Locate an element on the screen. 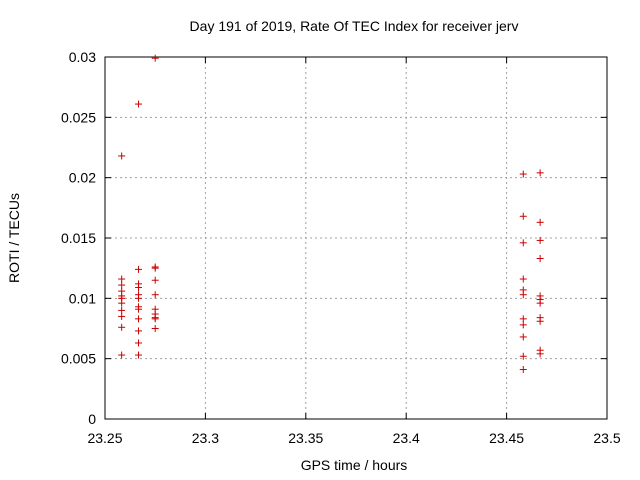 This screenshot has width=640, height=480. y-tick-label: 0.005 is located at coordinates (78, 359).